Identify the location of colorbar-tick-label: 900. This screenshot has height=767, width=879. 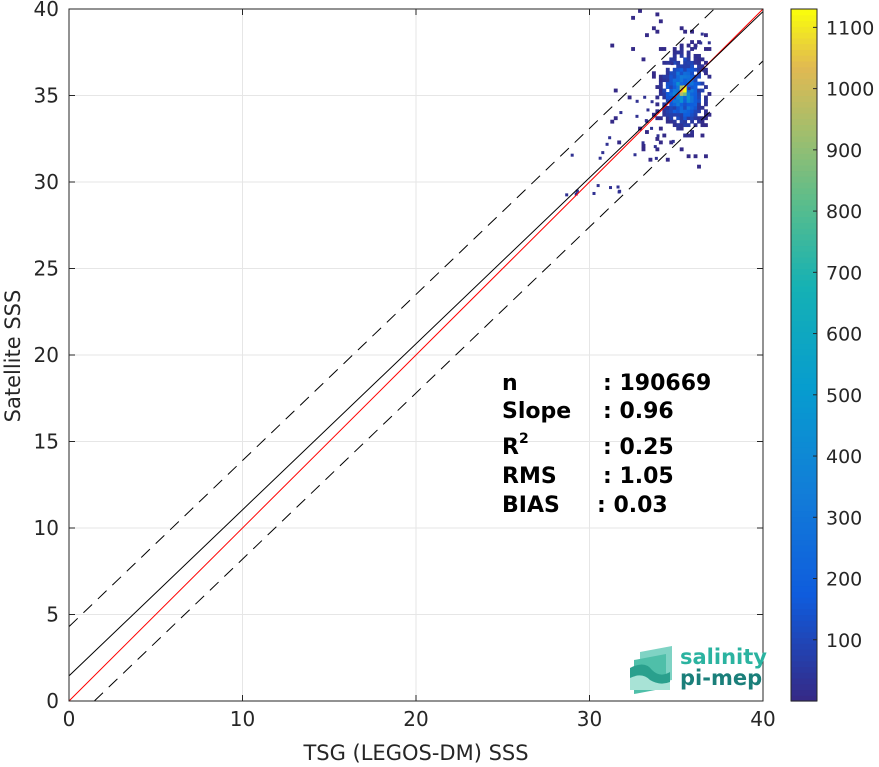
(844, 151).